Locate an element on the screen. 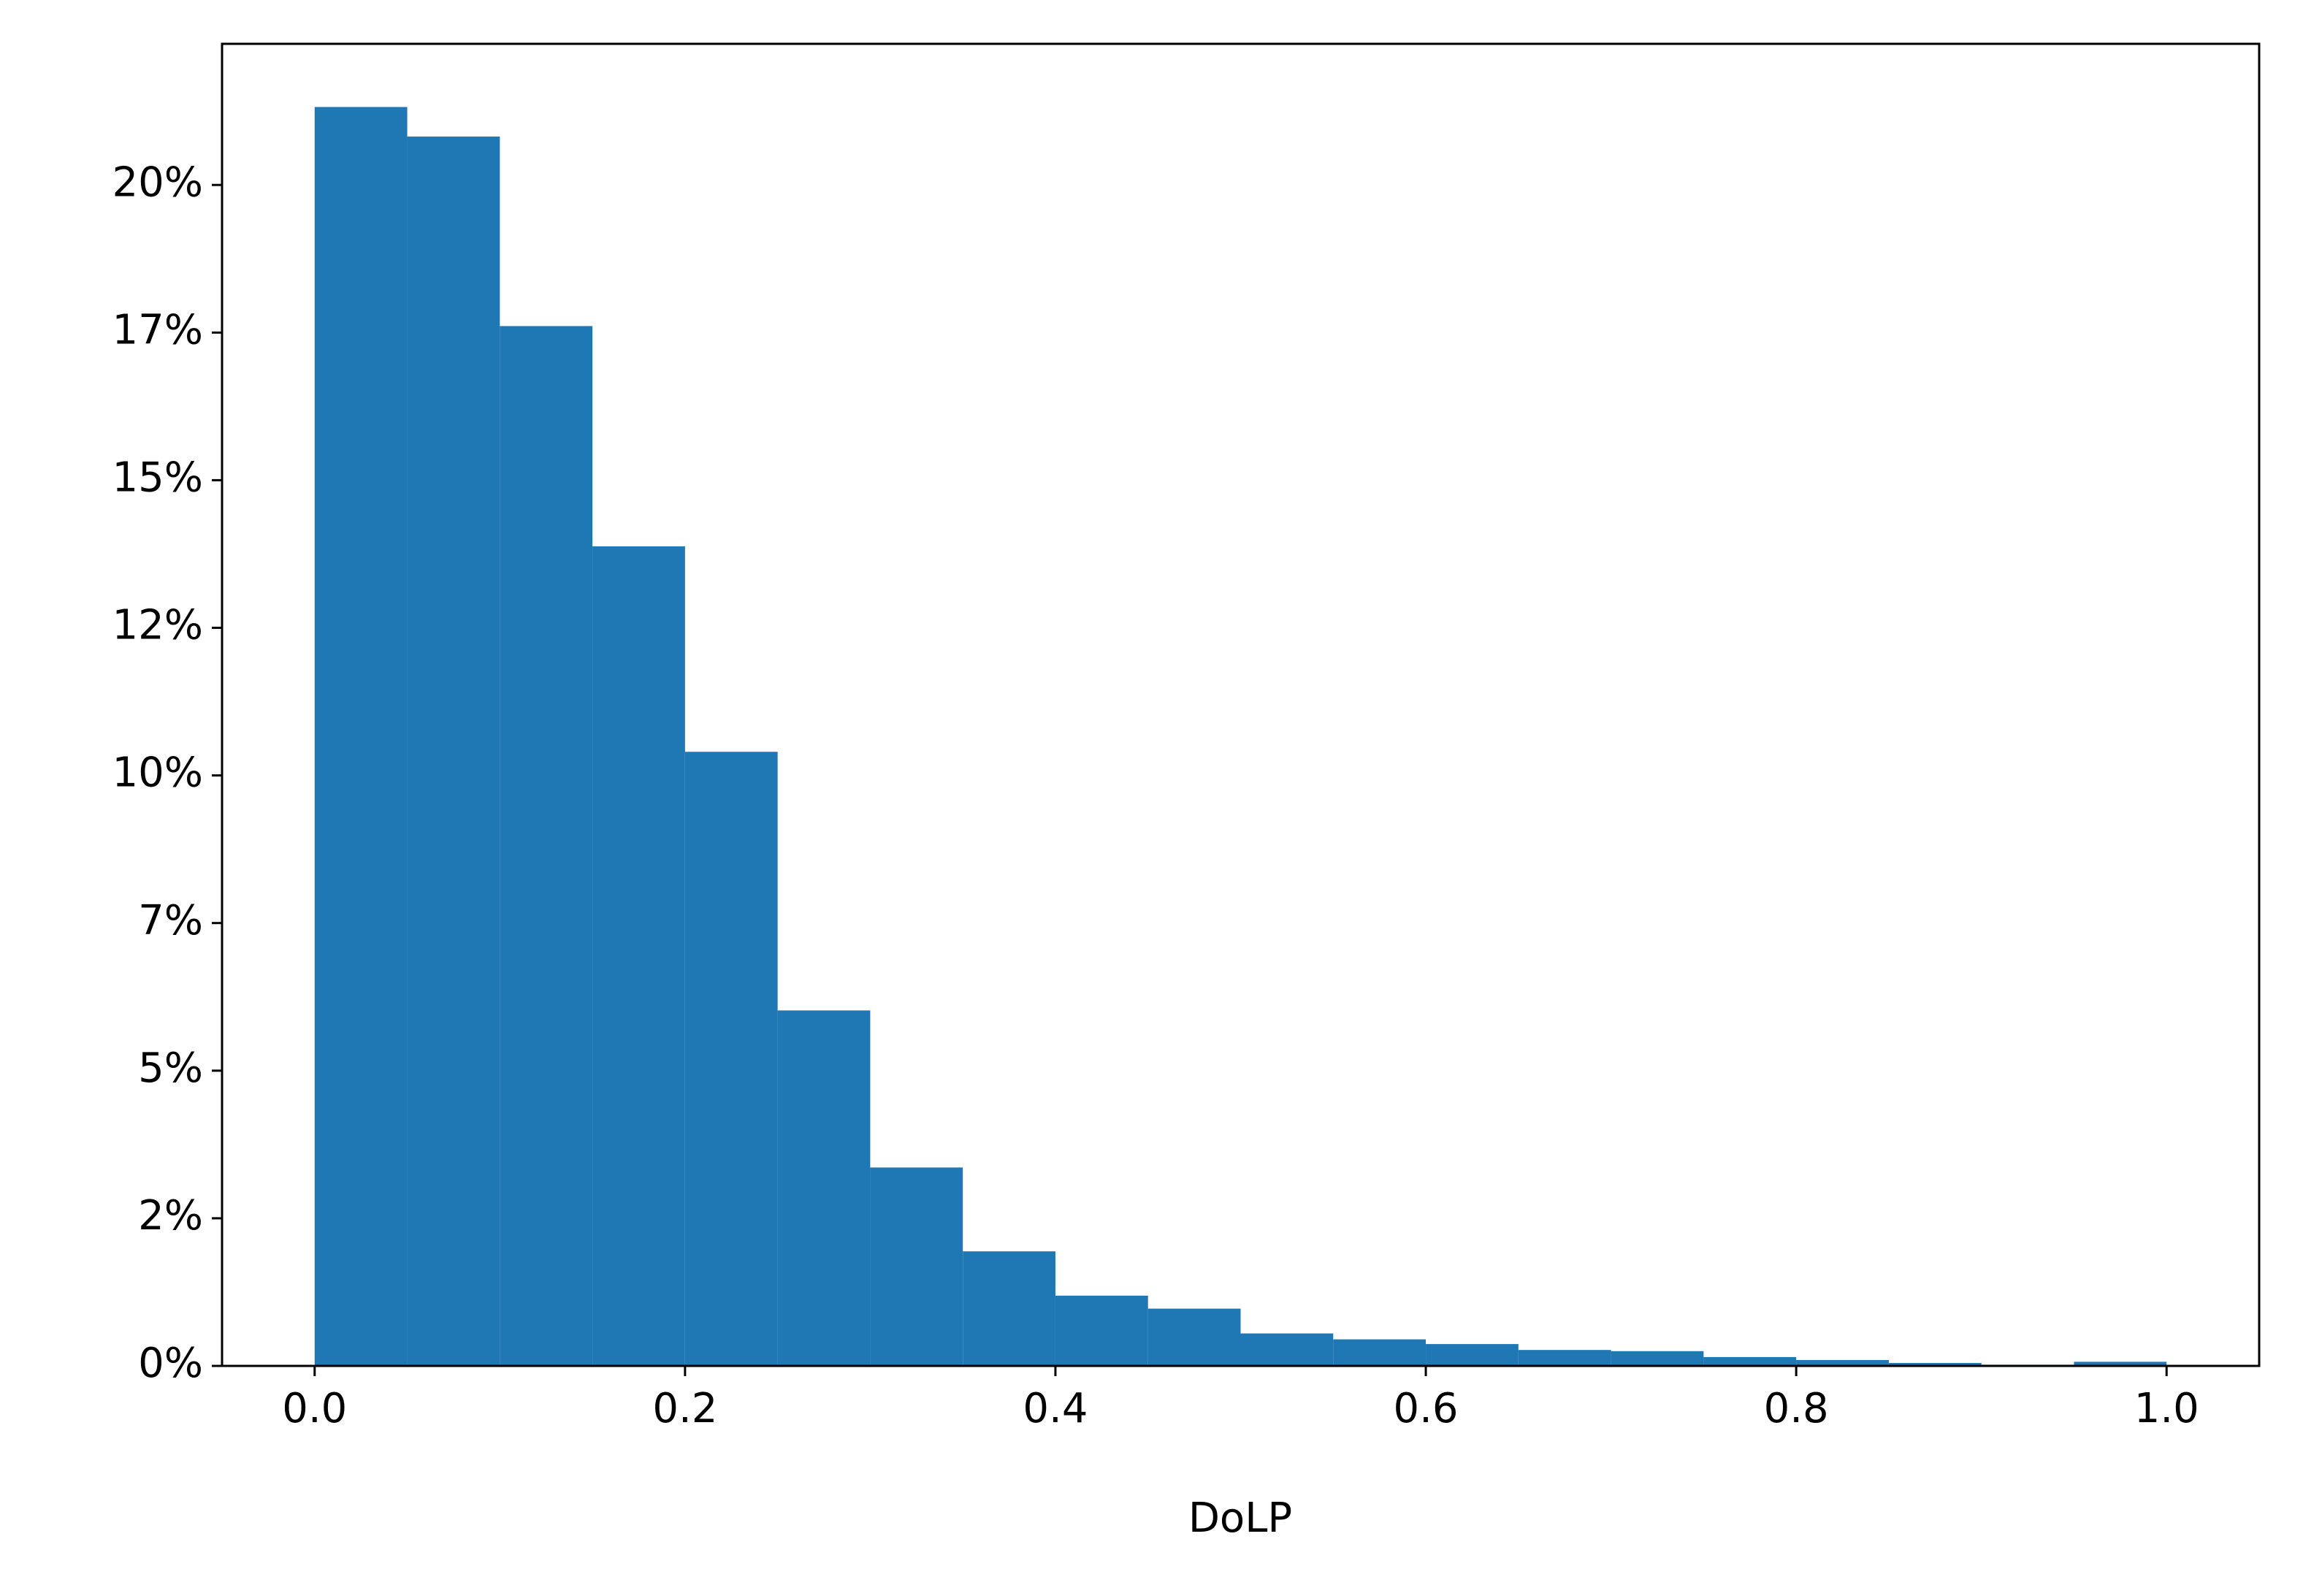 This screenshot has height=1596, width=2303. y-tick-label: 2% is located at coordinates (170, 1216).